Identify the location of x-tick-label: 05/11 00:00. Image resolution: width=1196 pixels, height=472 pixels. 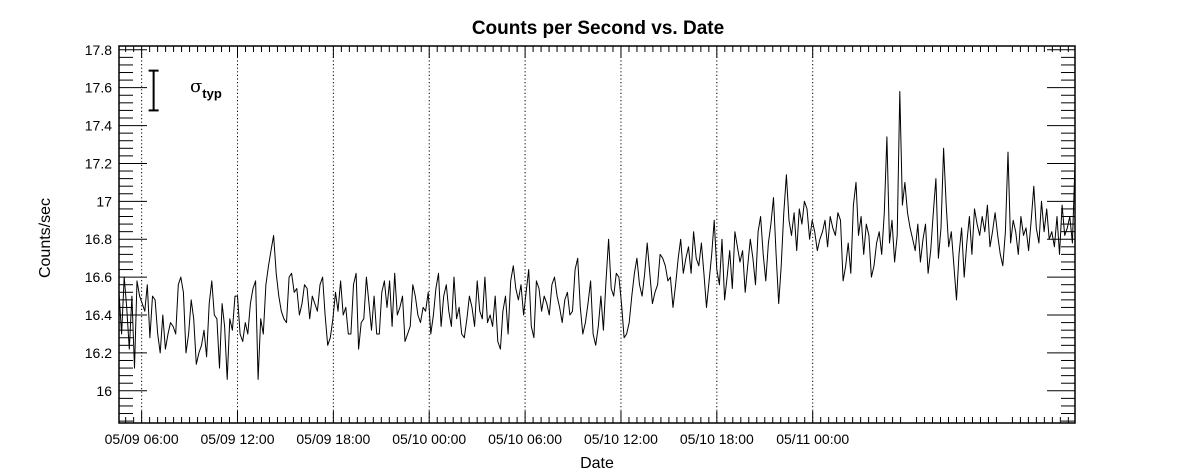
(812, 439).